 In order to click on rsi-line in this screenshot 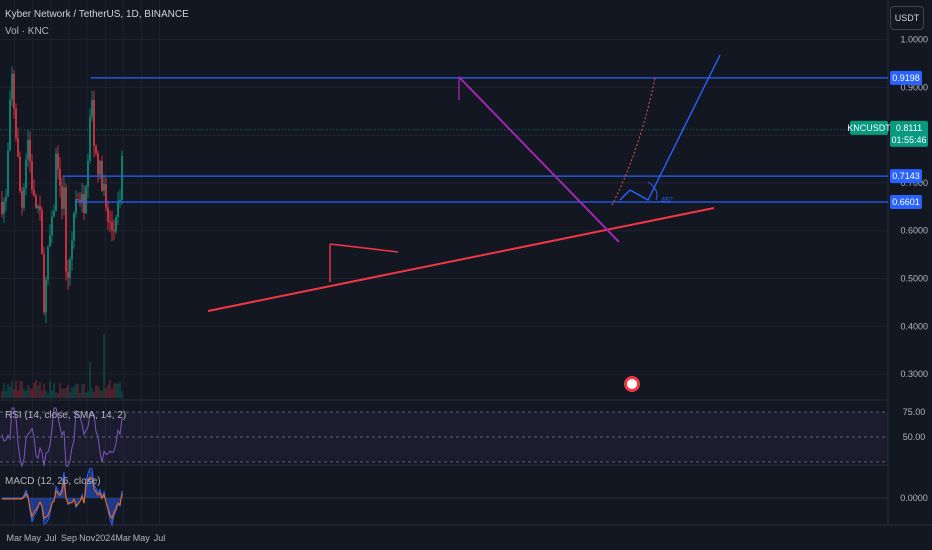, I will do `click(62, 437)`.